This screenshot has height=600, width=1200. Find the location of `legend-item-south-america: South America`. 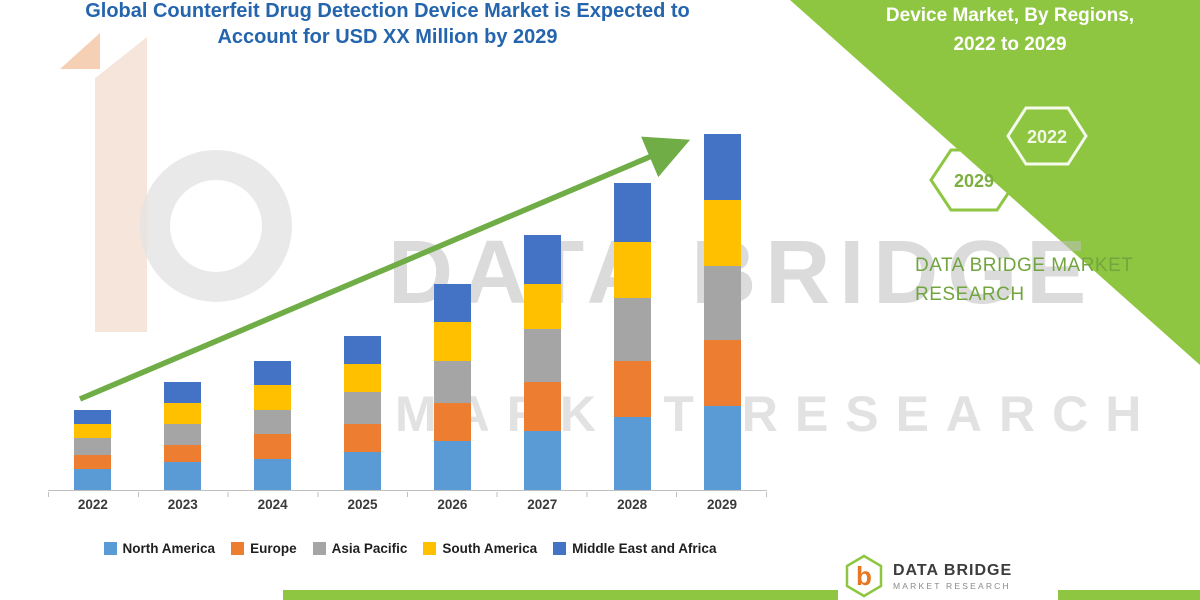

legend-item-south-america: South America is located at coordinates (480, 548).